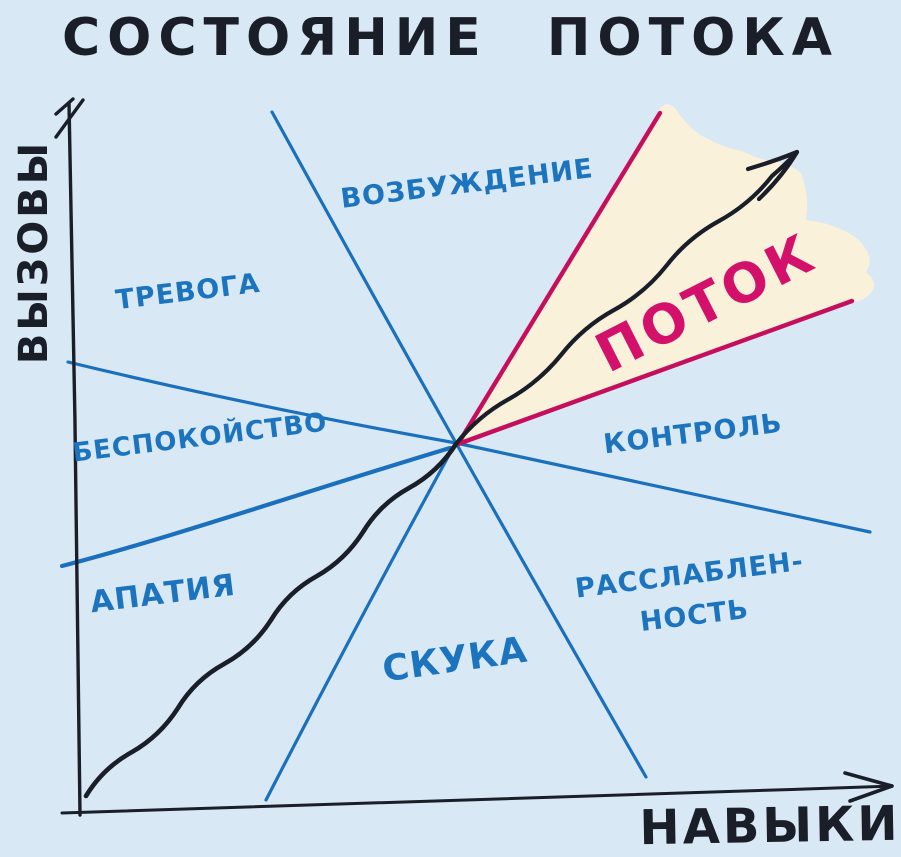 This screenshot has height=857, width=901. Describe the element at coordinates (450, 38) in the screenshot. I see `diagram-title: СОСТОЯНИЕ ПОТОКА` at that location.